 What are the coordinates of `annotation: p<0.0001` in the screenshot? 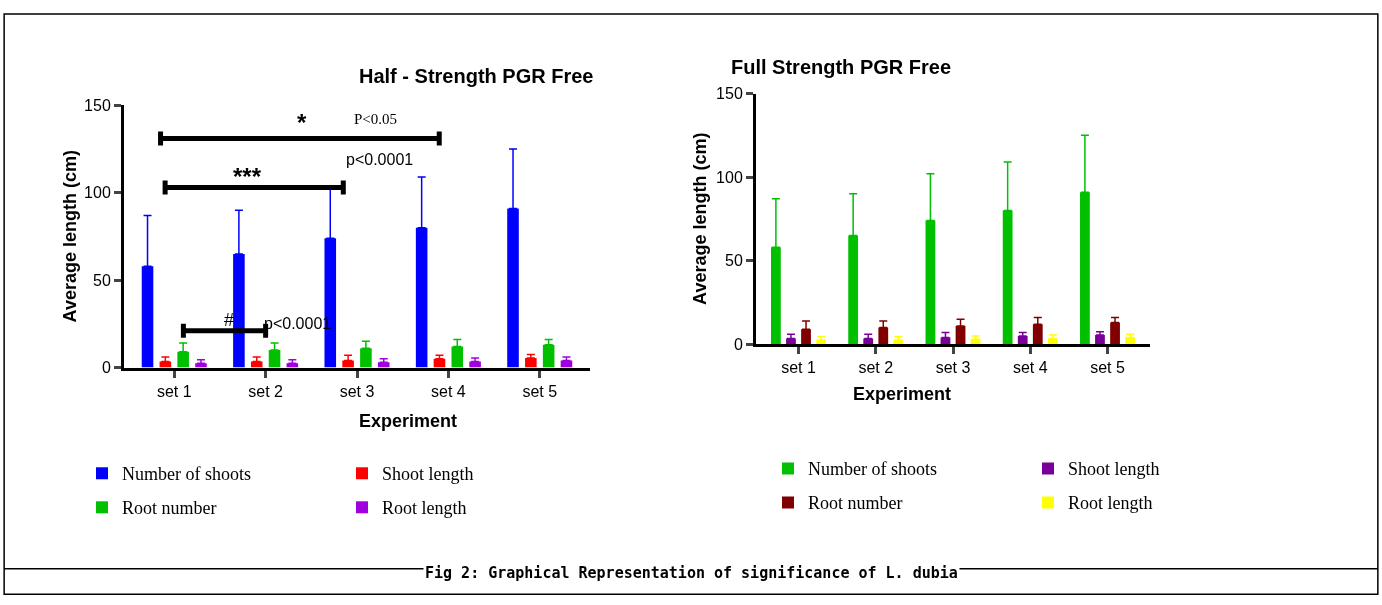 It's located at (380, 159).